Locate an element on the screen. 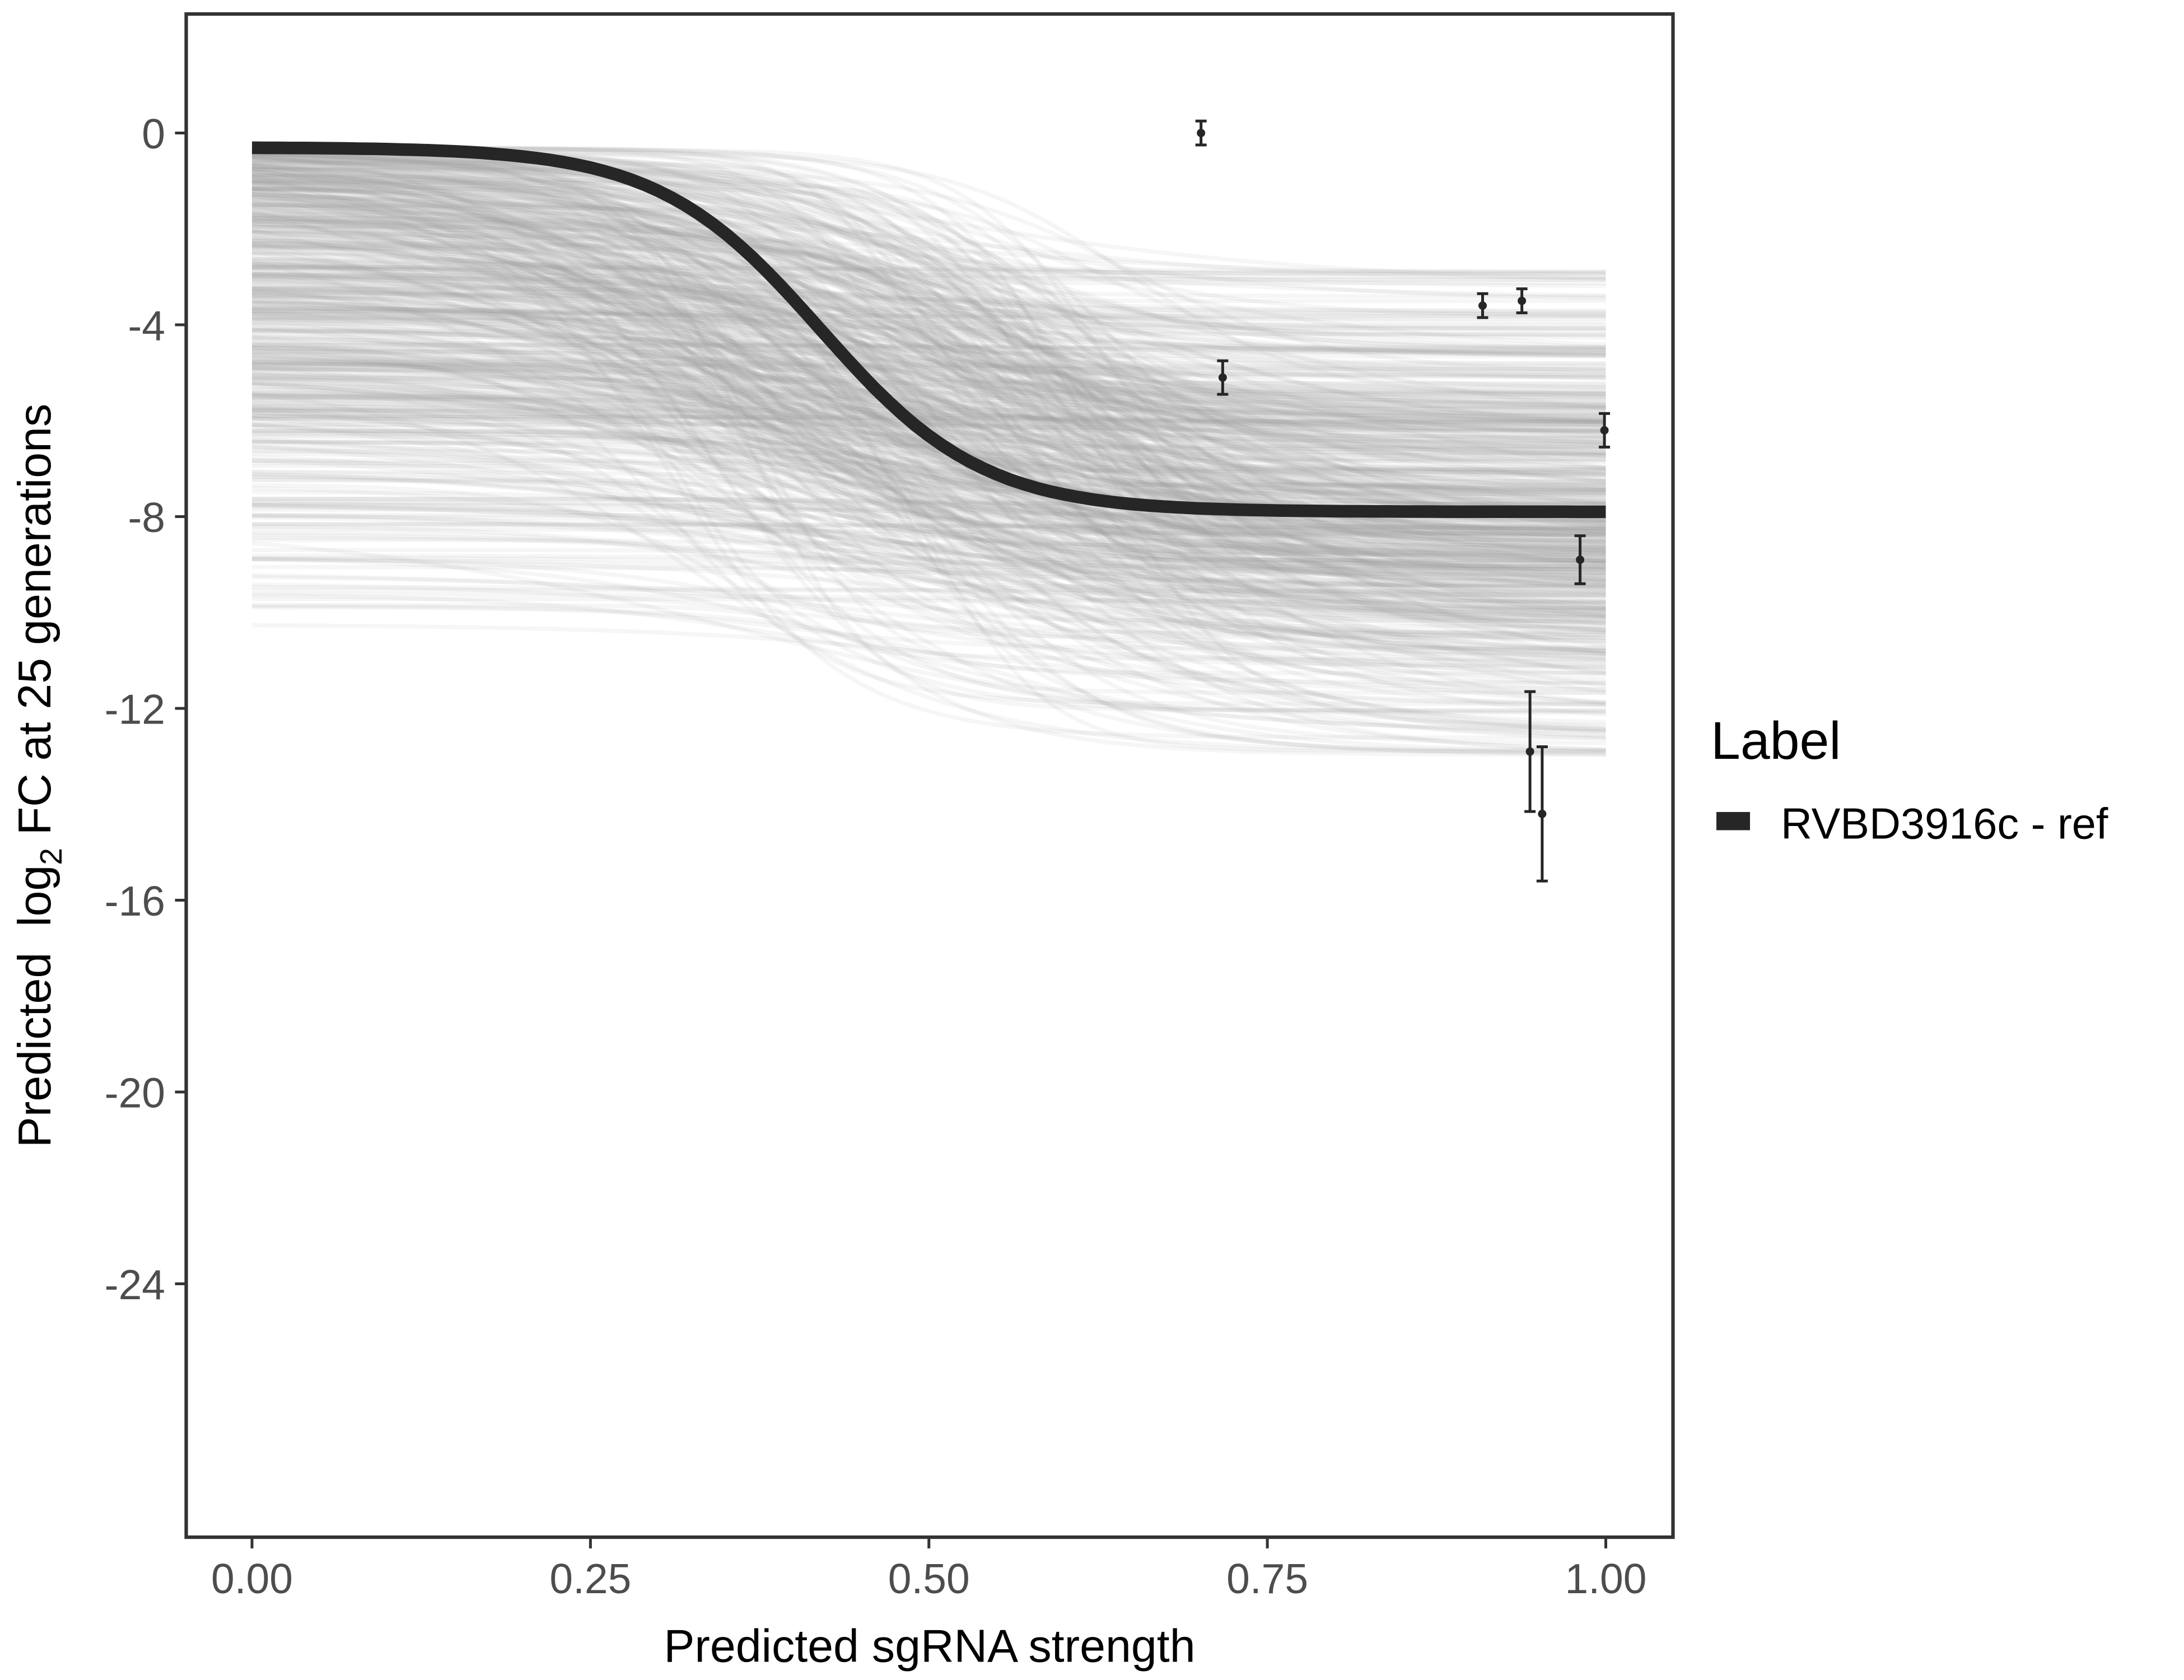  data-points is located at coordinates (1403, 501).